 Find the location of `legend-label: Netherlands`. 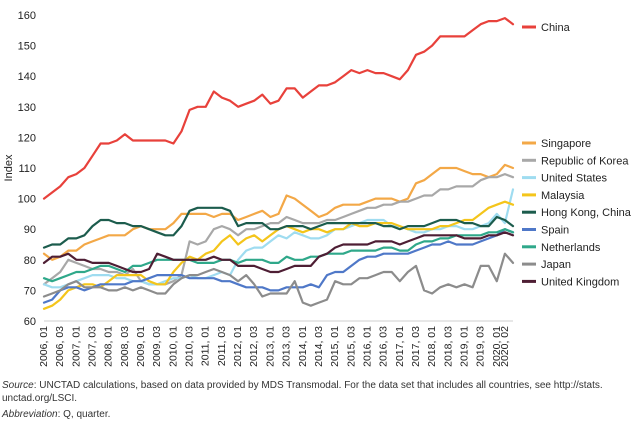

legend-label: Netherlands is located at coordinates (571, 248).